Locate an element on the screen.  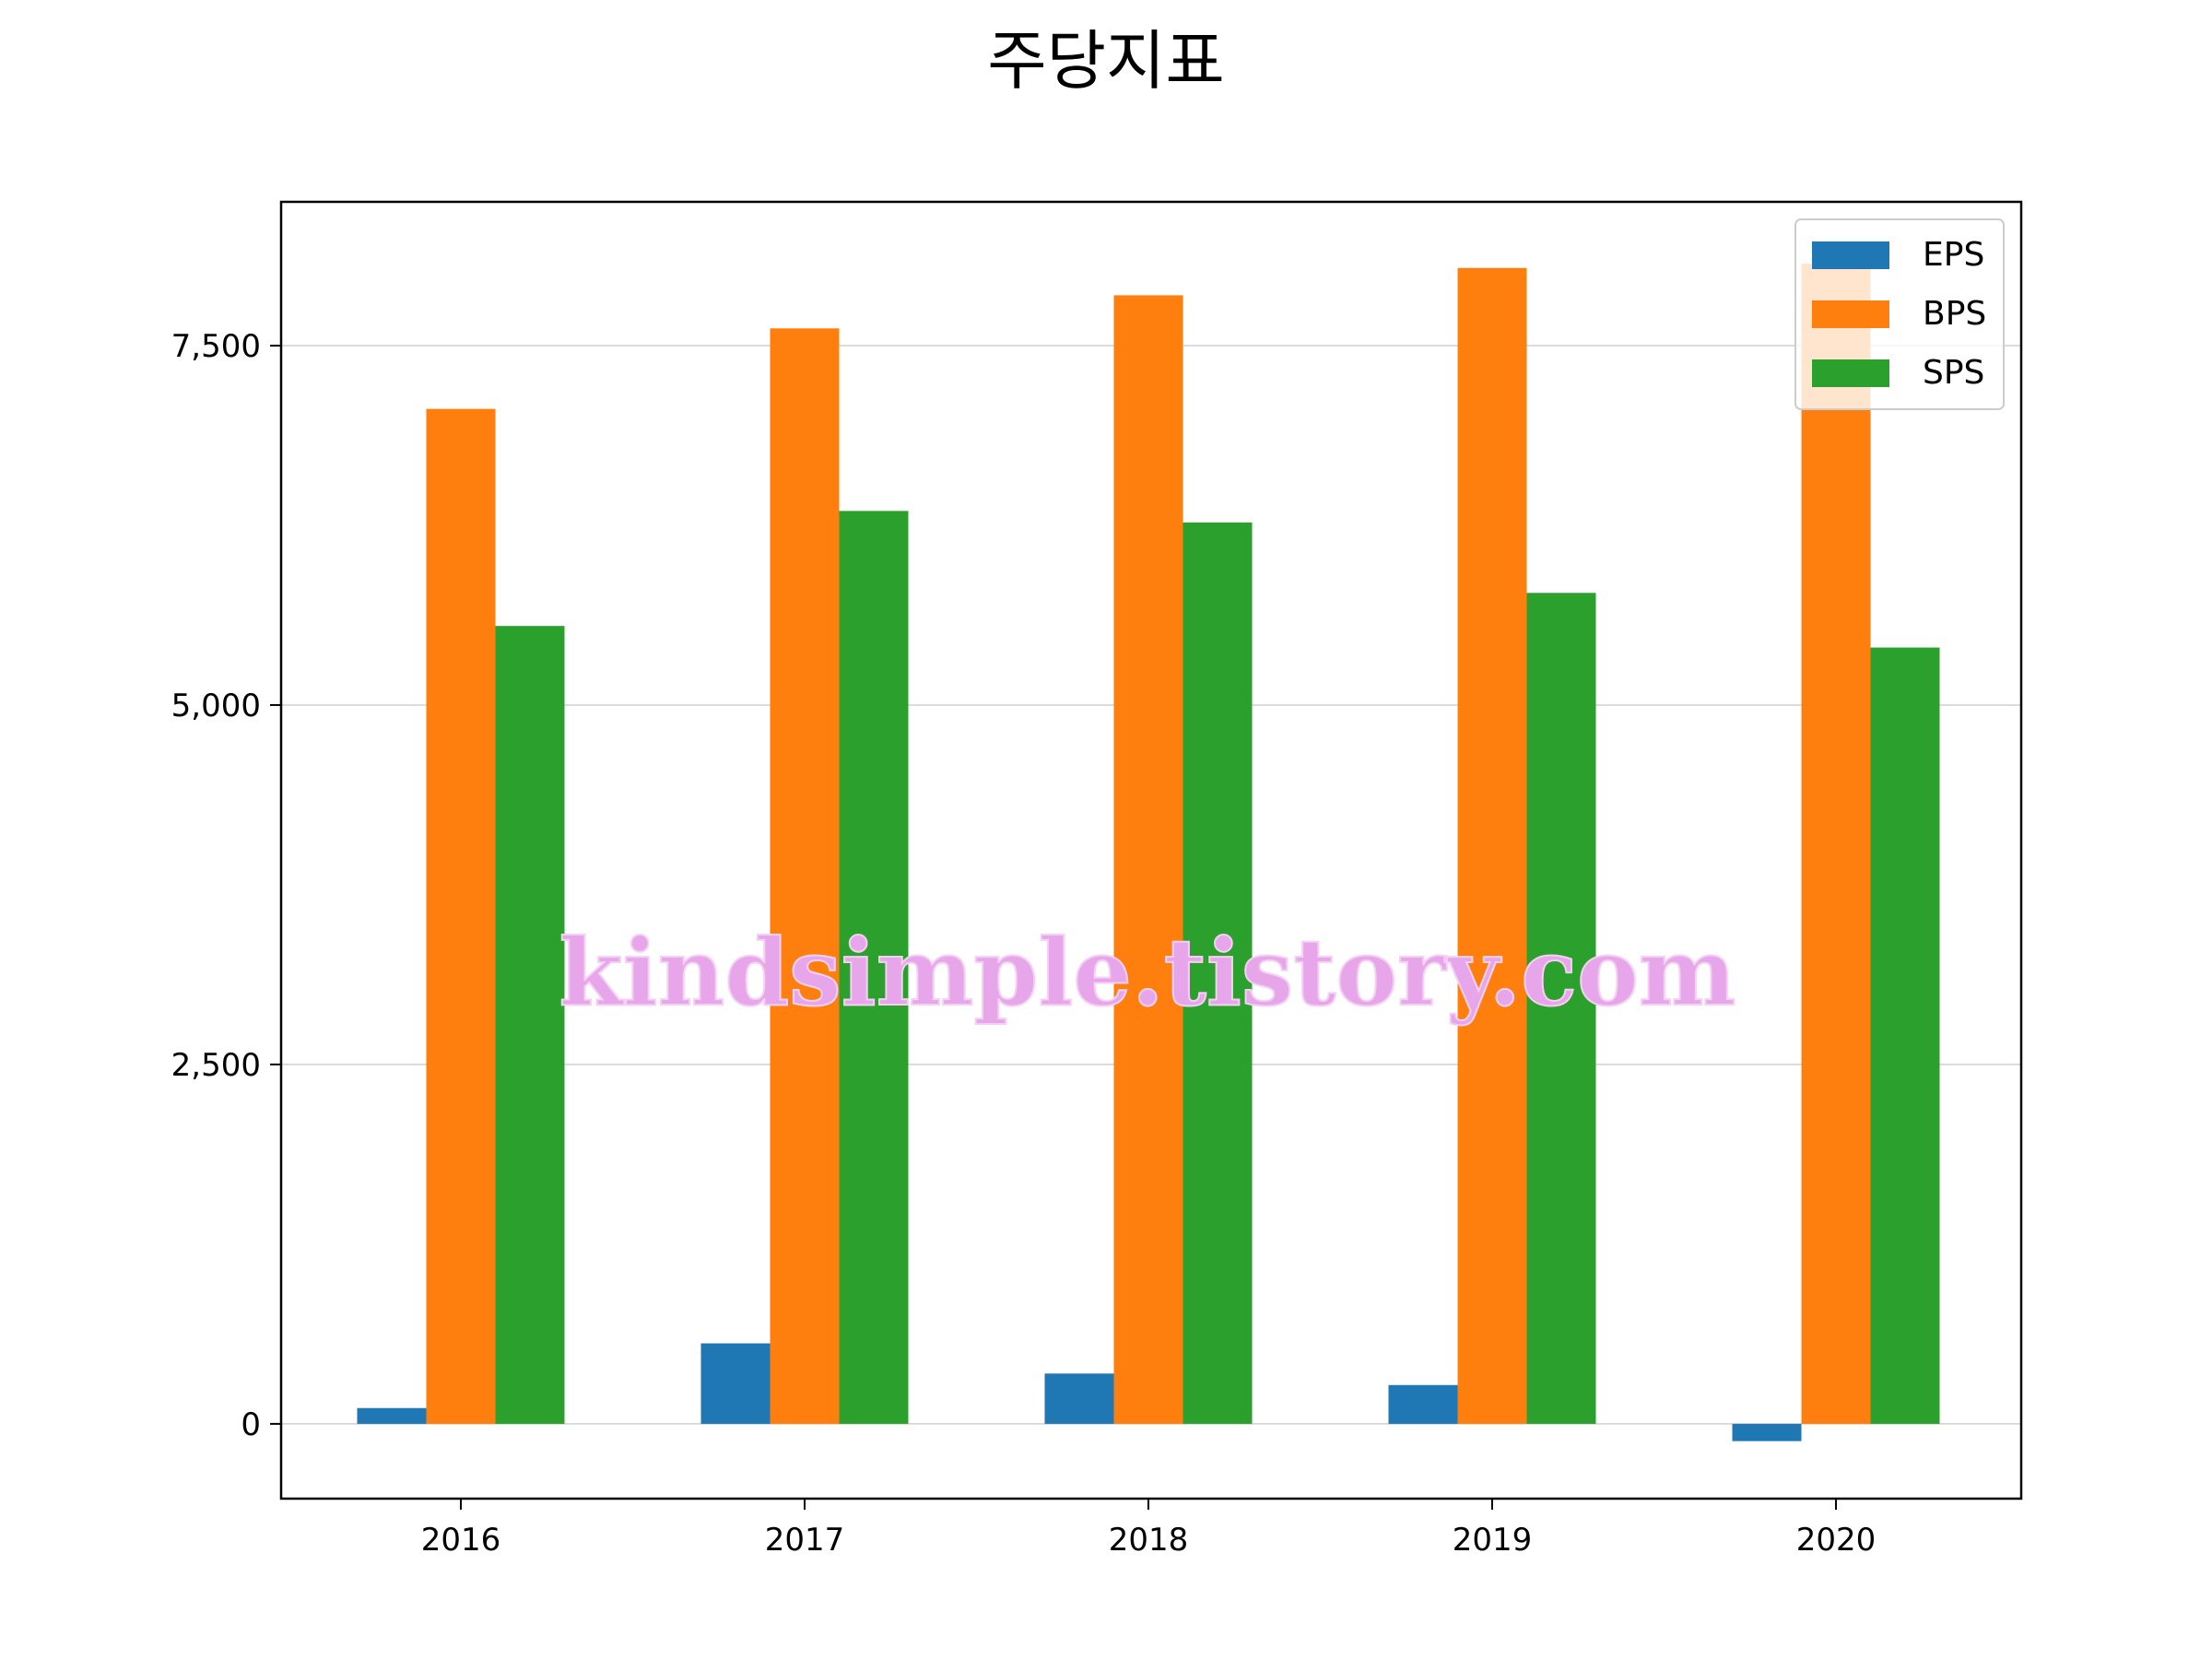
bar-sps-2020 is located at coordinates (1905, 1035).